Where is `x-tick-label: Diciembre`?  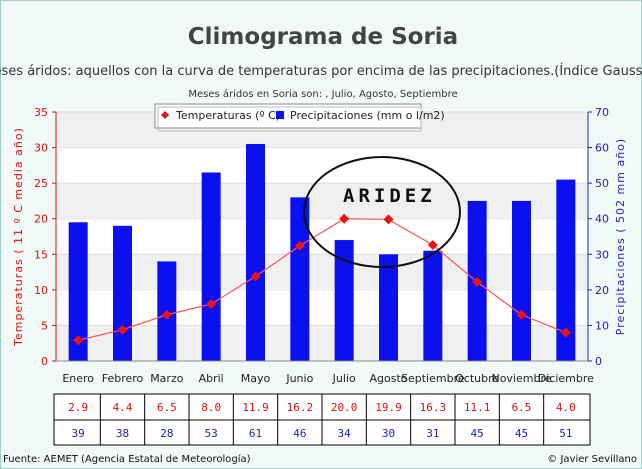 x-tick-label: Diciembre is located at coordinates (566, 378).